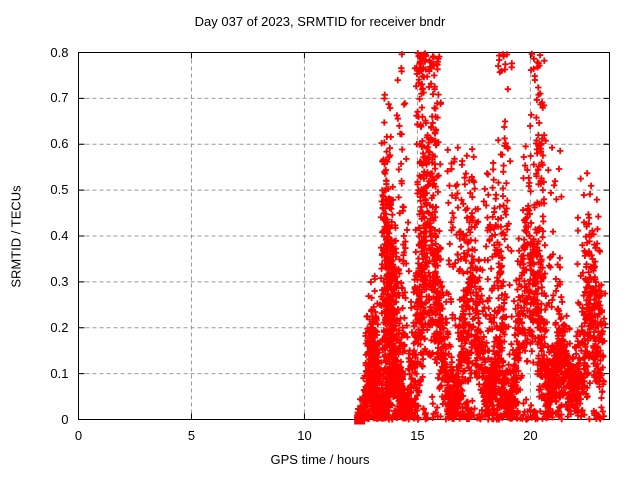 The image size is (640, 480). What do you see at coordinates (360, 419) in the screenshot?
I see `zero-block-marker` at bounding box center [360, 419].